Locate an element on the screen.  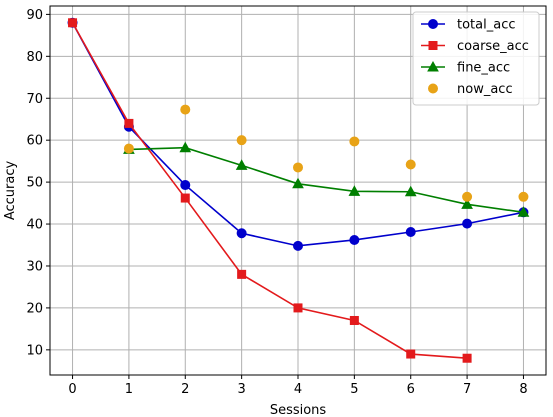
y-tick-label: 40 is located at coordinates (34, 225).